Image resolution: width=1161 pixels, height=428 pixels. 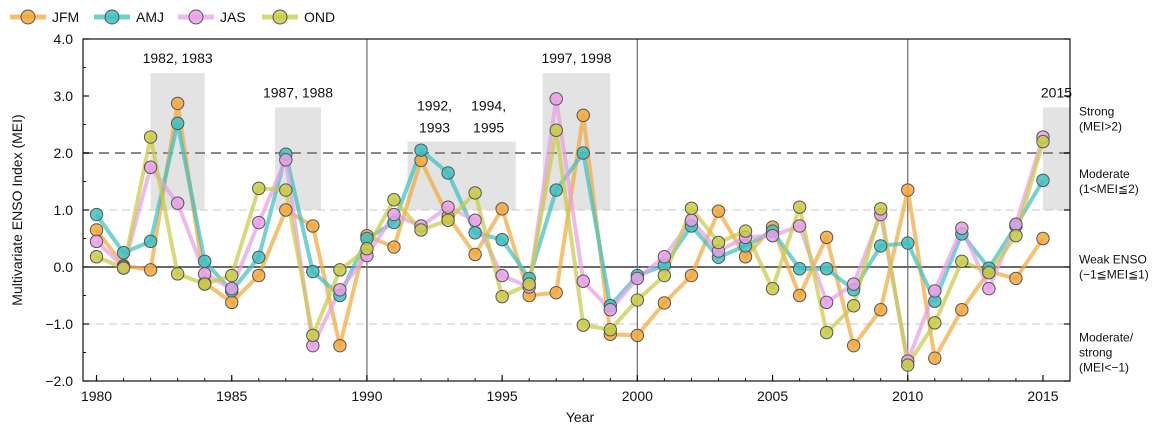 I want to click on x-tick-label: 1985, so click(x=231, y=396).